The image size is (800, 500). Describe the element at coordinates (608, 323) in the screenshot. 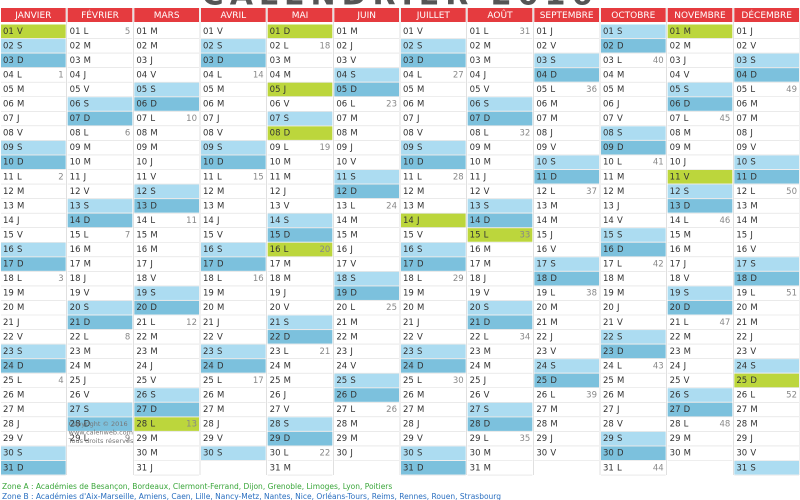

I see `day-number: 21` at that location.